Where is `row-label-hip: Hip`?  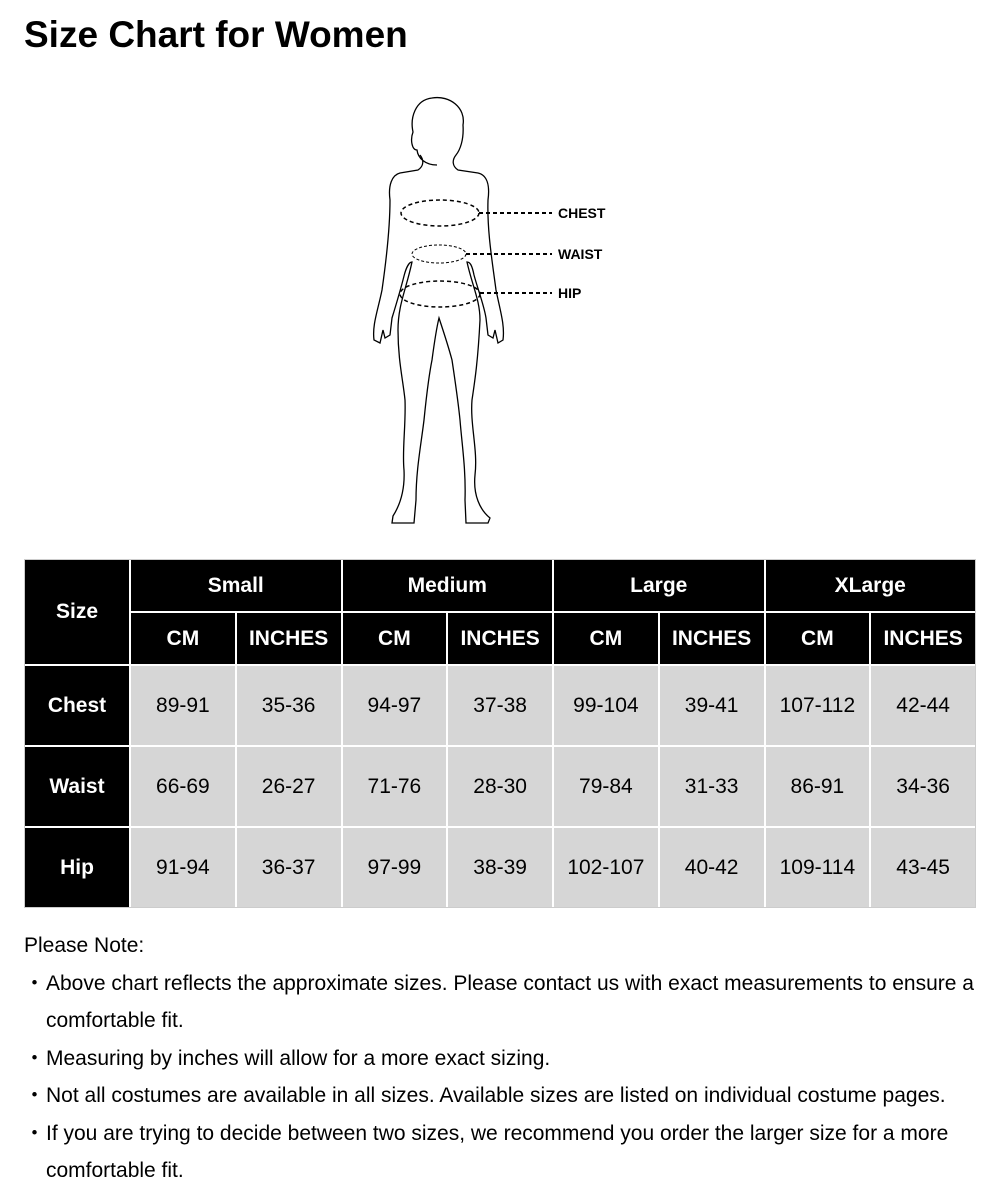
row-label-hip: Hip is located at coordinates (77, 867).